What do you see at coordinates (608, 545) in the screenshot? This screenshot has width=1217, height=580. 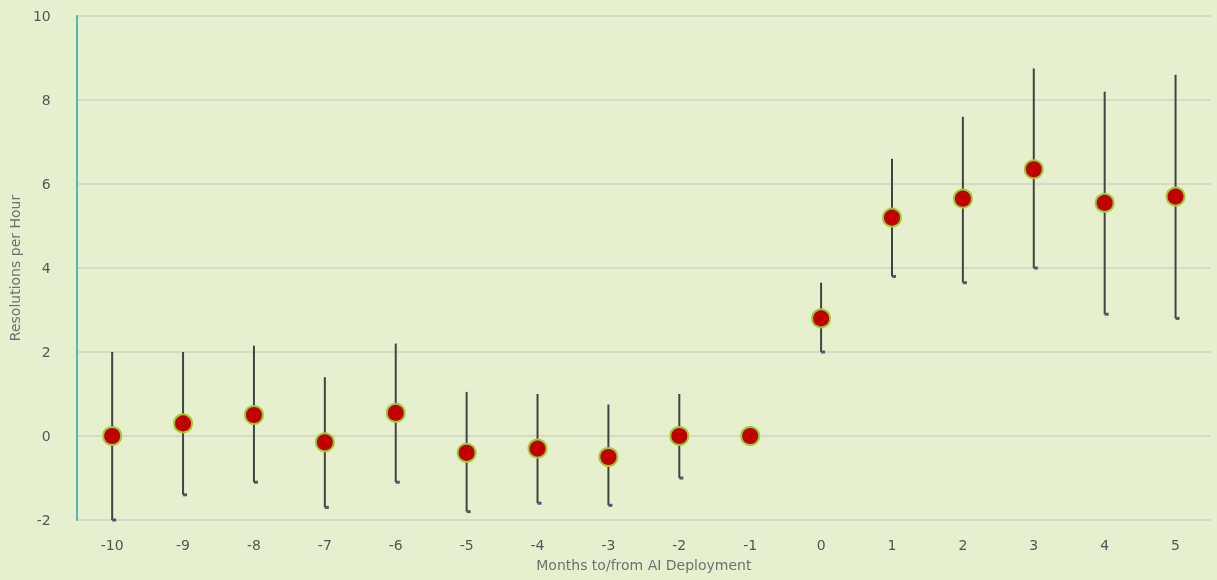 I see `x-tick-label: -3` at bounding box center [608, 545].